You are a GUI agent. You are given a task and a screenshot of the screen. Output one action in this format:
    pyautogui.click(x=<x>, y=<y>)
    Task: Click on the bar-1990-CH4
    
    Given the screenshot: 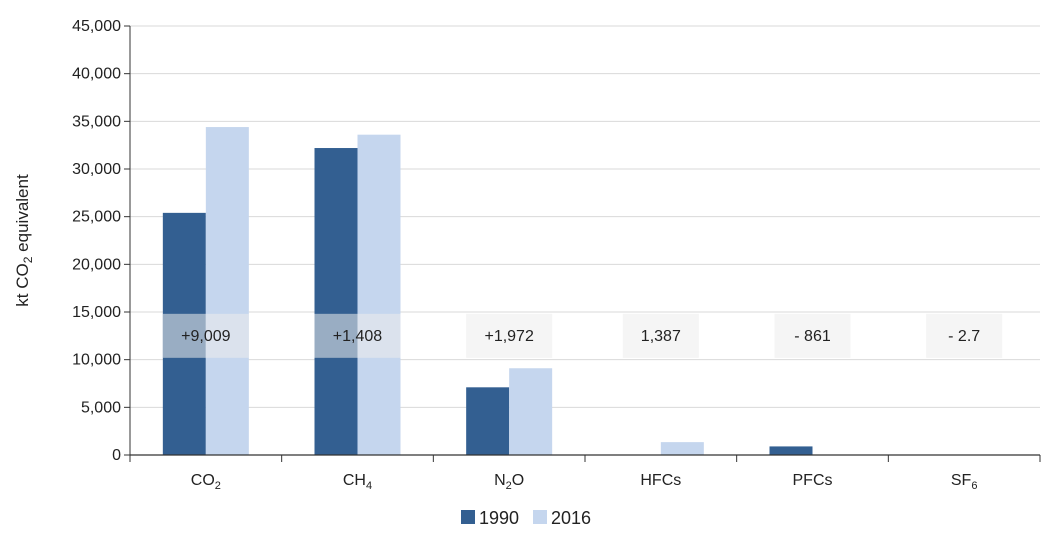 What is the action you would take?
    pyautogui.click(x=336, y=301)
    